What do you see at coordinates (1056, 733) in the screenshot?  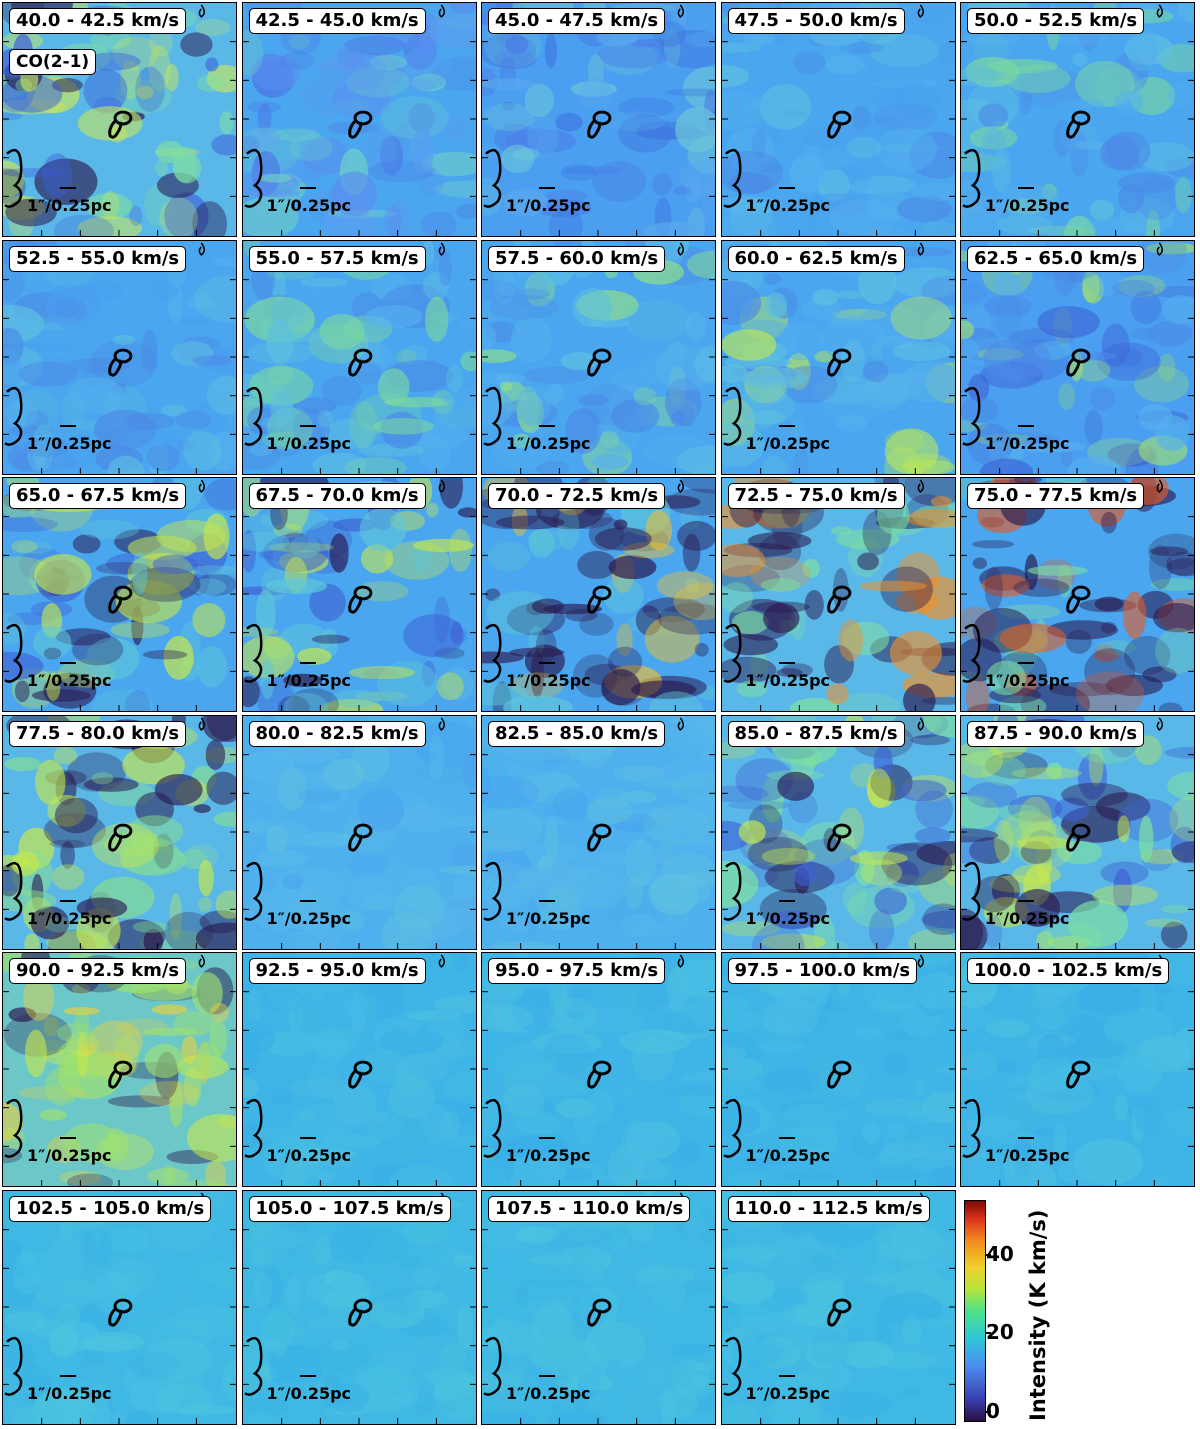 I see `velocity-range-label: 87.5 - 90.0 km/s` at bounding box center [1056, 733].